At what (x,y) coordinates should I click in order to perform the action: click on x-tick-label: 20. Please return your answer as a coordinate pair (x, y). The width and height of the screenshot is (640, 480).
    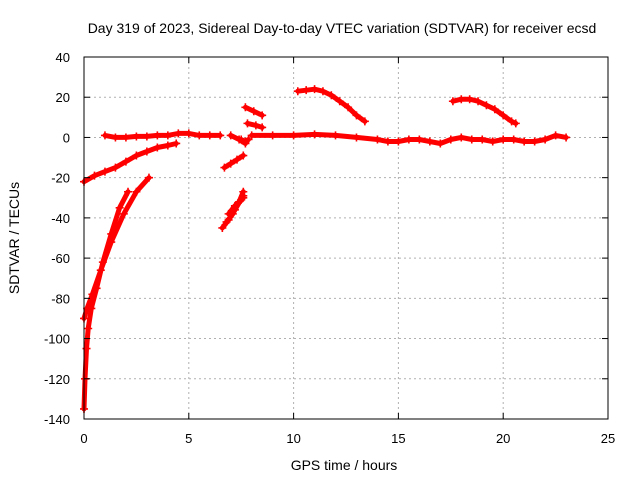
    Looking at the image, I should click on (503, 438).